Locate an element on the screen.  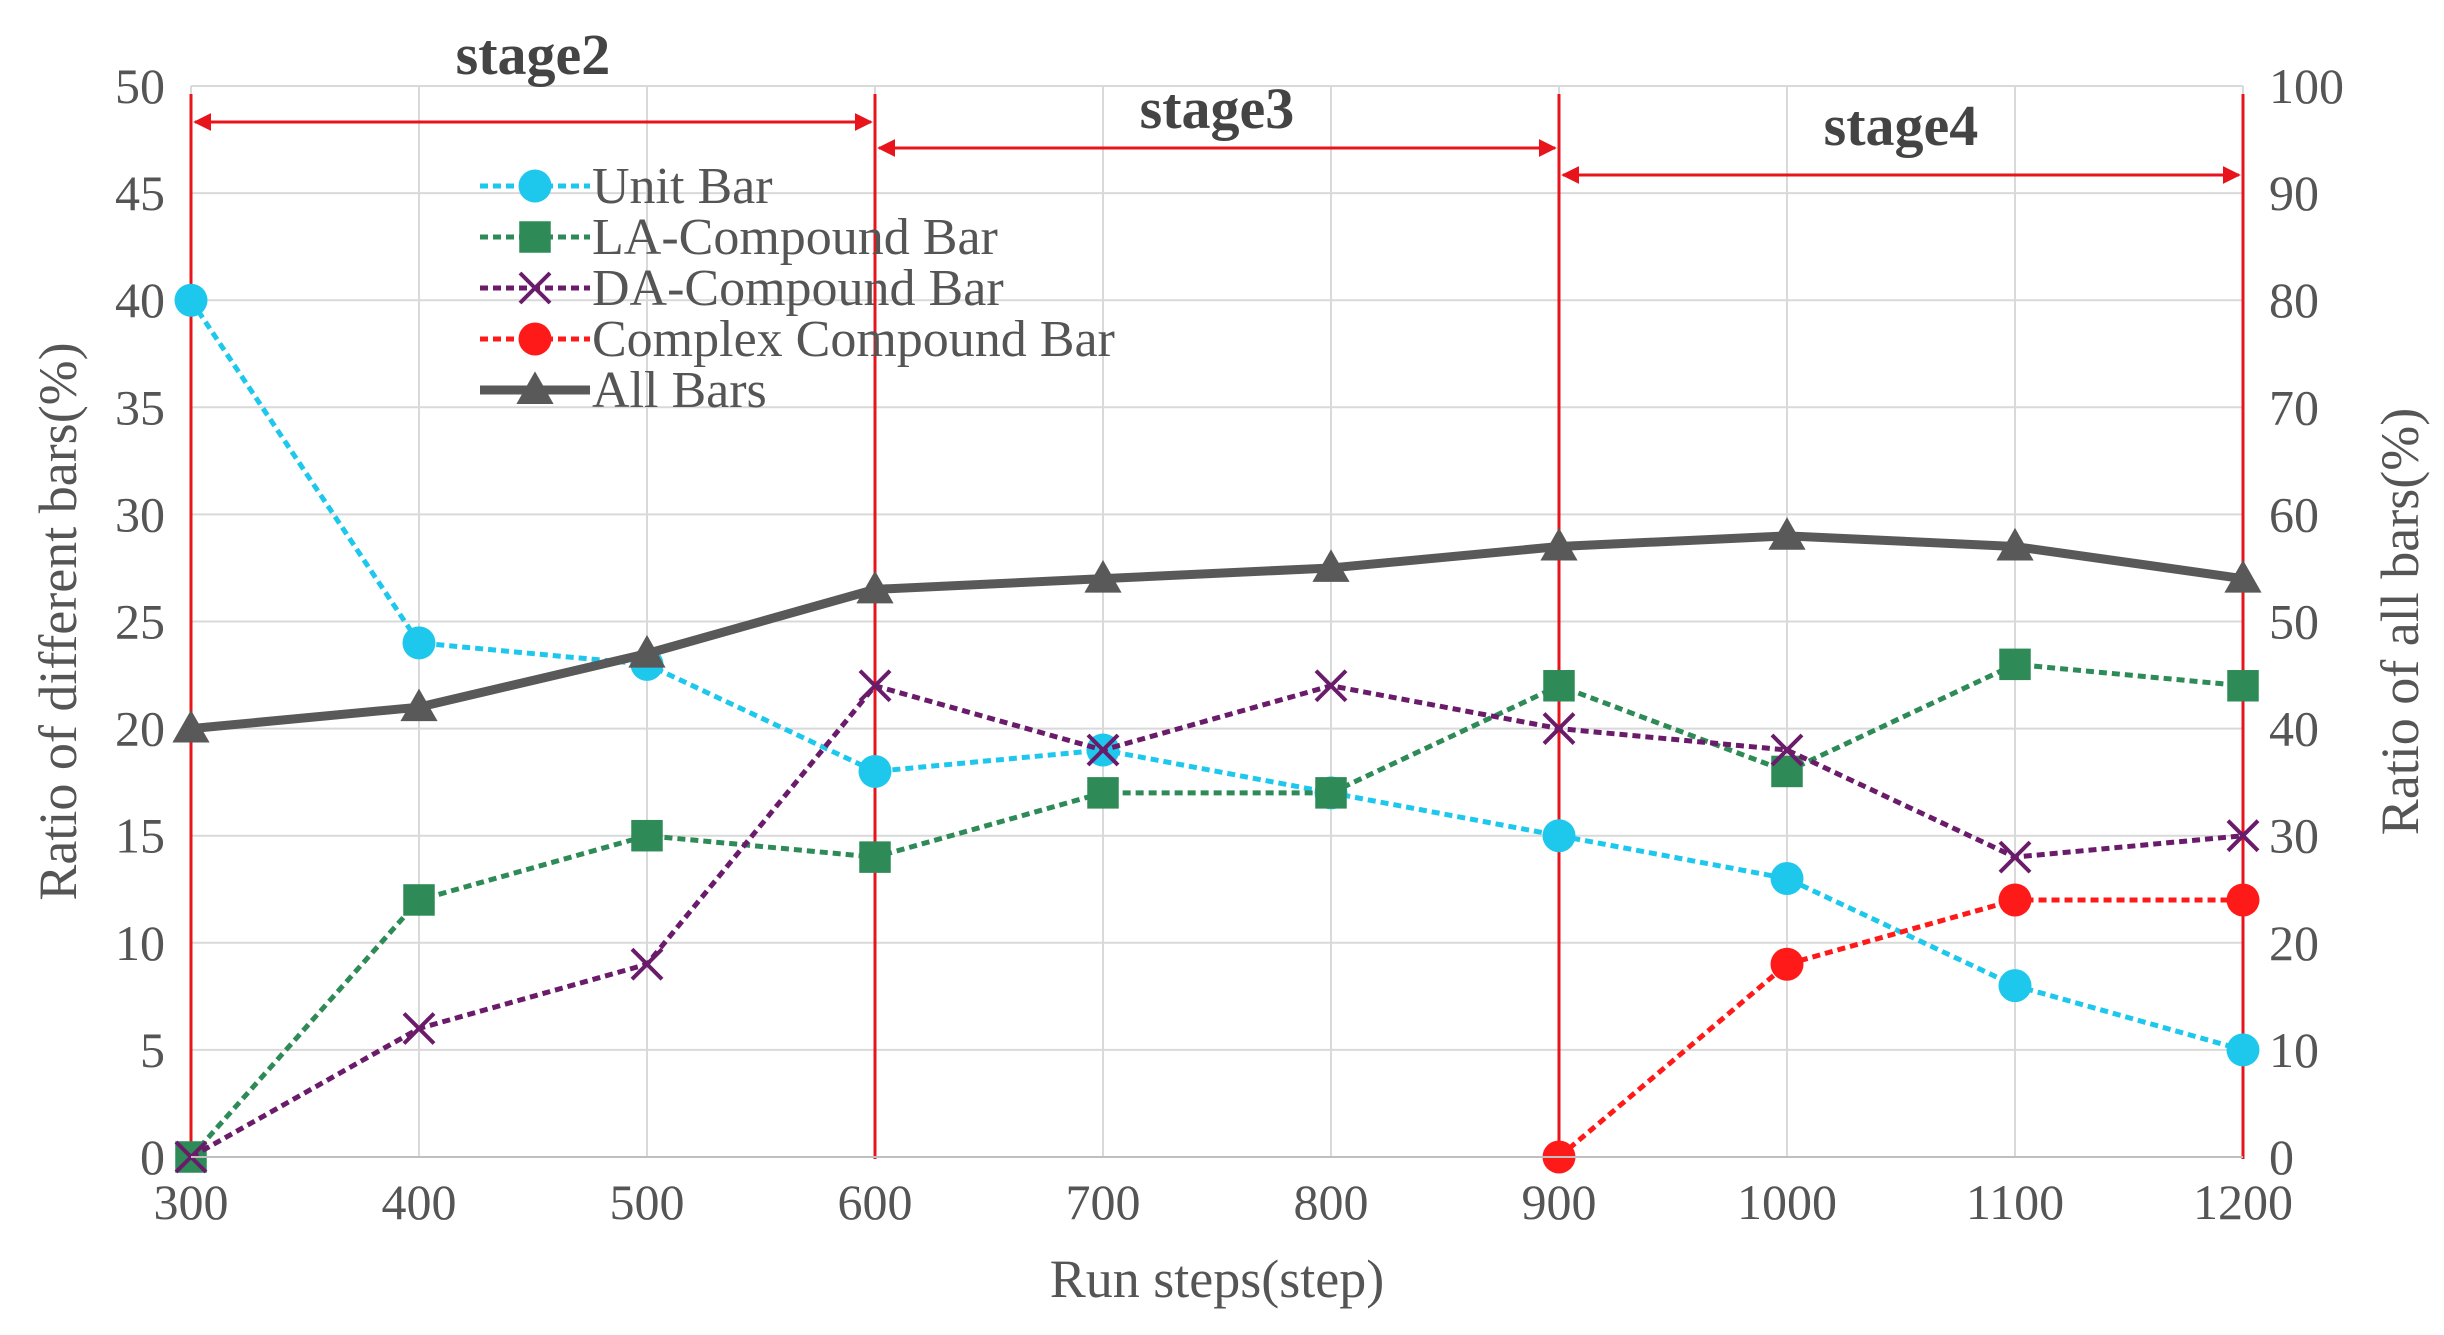
y-left-axis-title: Ratio of different bars(%) is located at coordinates (58, 621).